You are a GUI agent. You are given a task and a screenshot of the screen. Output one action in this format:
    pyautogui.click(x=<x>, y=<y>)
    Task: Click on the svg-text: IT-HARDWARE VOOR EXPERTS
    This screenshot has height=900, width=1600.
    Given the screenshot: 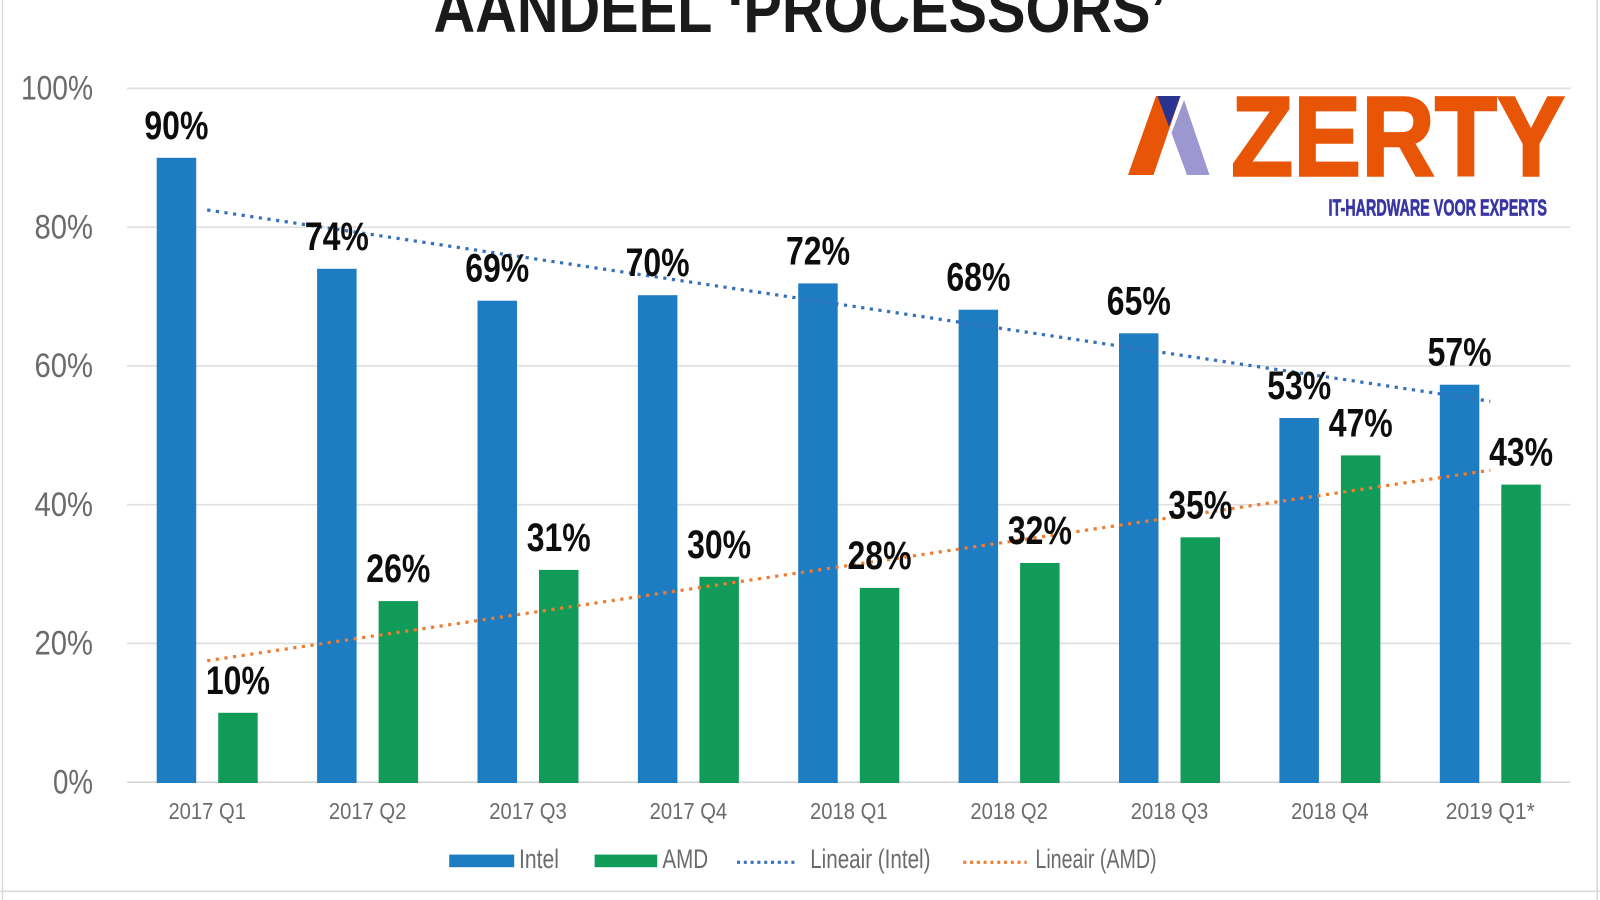 What is the action you would take?
    pyautogui.click(x=1438, y=208)
    